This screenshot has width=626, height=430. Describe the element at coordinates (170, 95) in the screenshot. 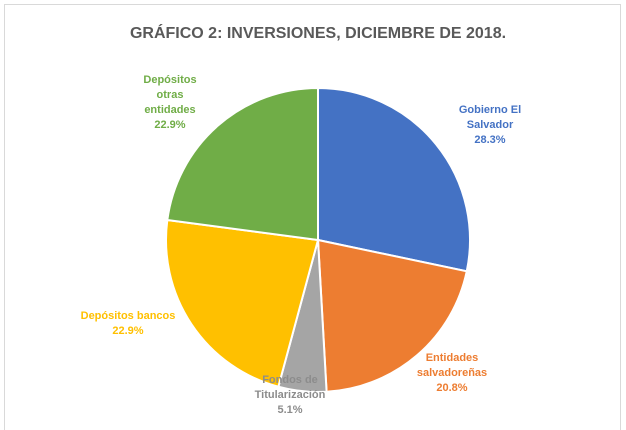

I see `category-label: Depósitos otras entidades` at that location.